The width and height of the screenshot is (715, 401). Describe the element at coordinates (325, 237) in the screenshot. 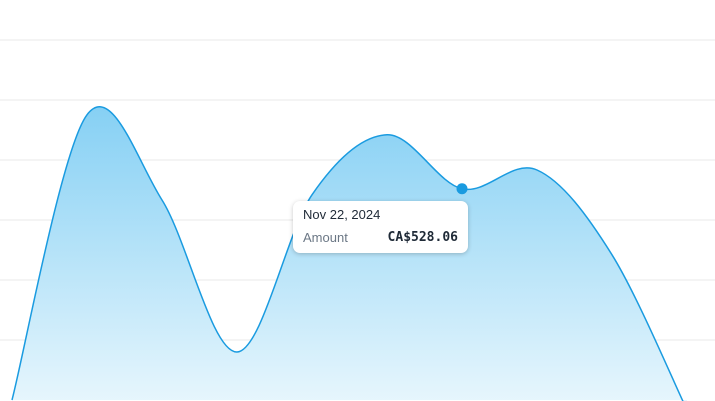

I see `tooltip-series-name: Amount` at that location.